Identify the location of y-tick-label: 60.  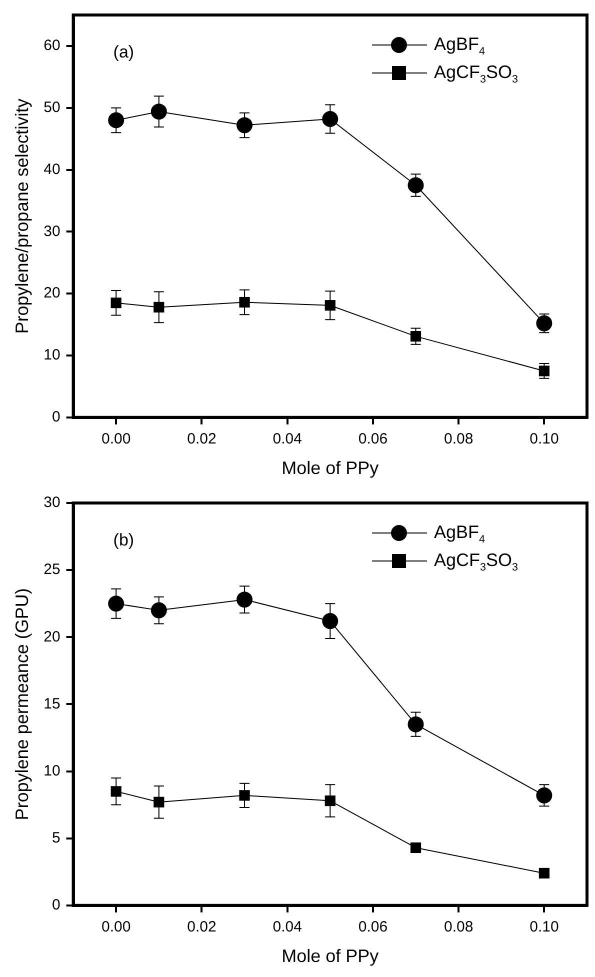
(52, 45).